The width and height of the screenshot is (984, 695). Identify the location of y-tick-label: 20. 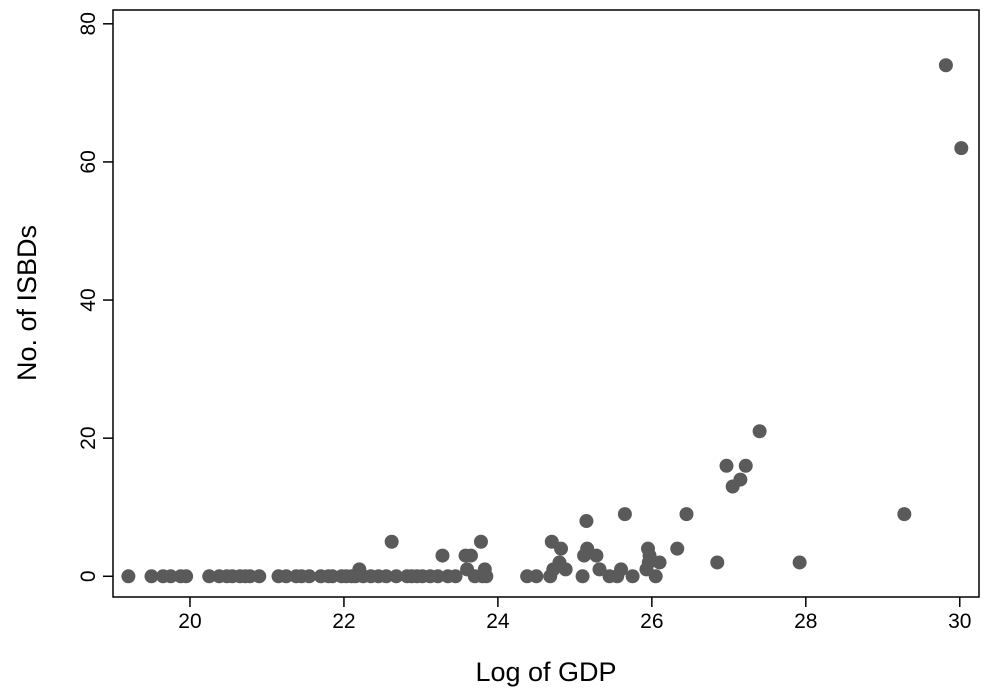
(88, 437).